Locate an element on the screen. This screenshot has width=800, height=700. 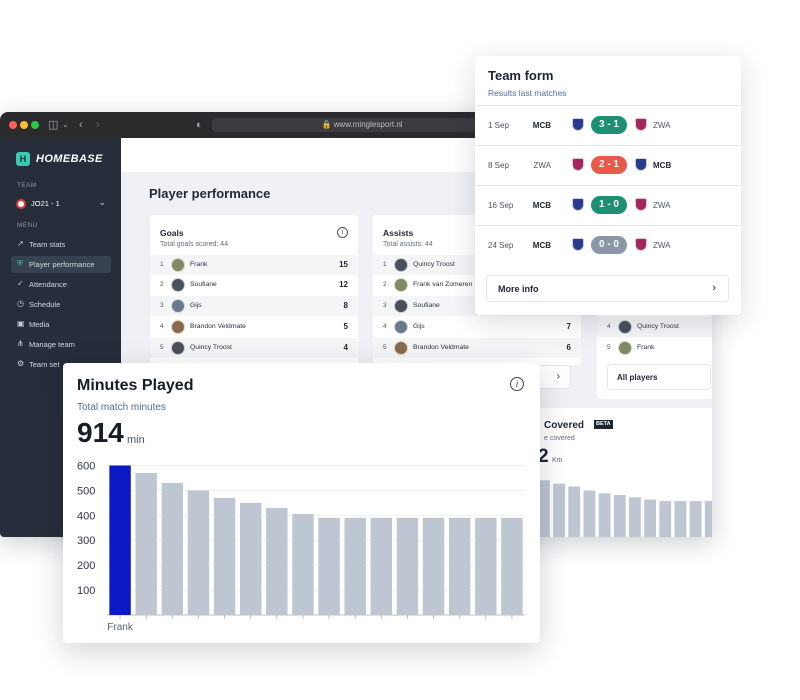
homebase-logo-icon: H is located at coordinates (23, 159).